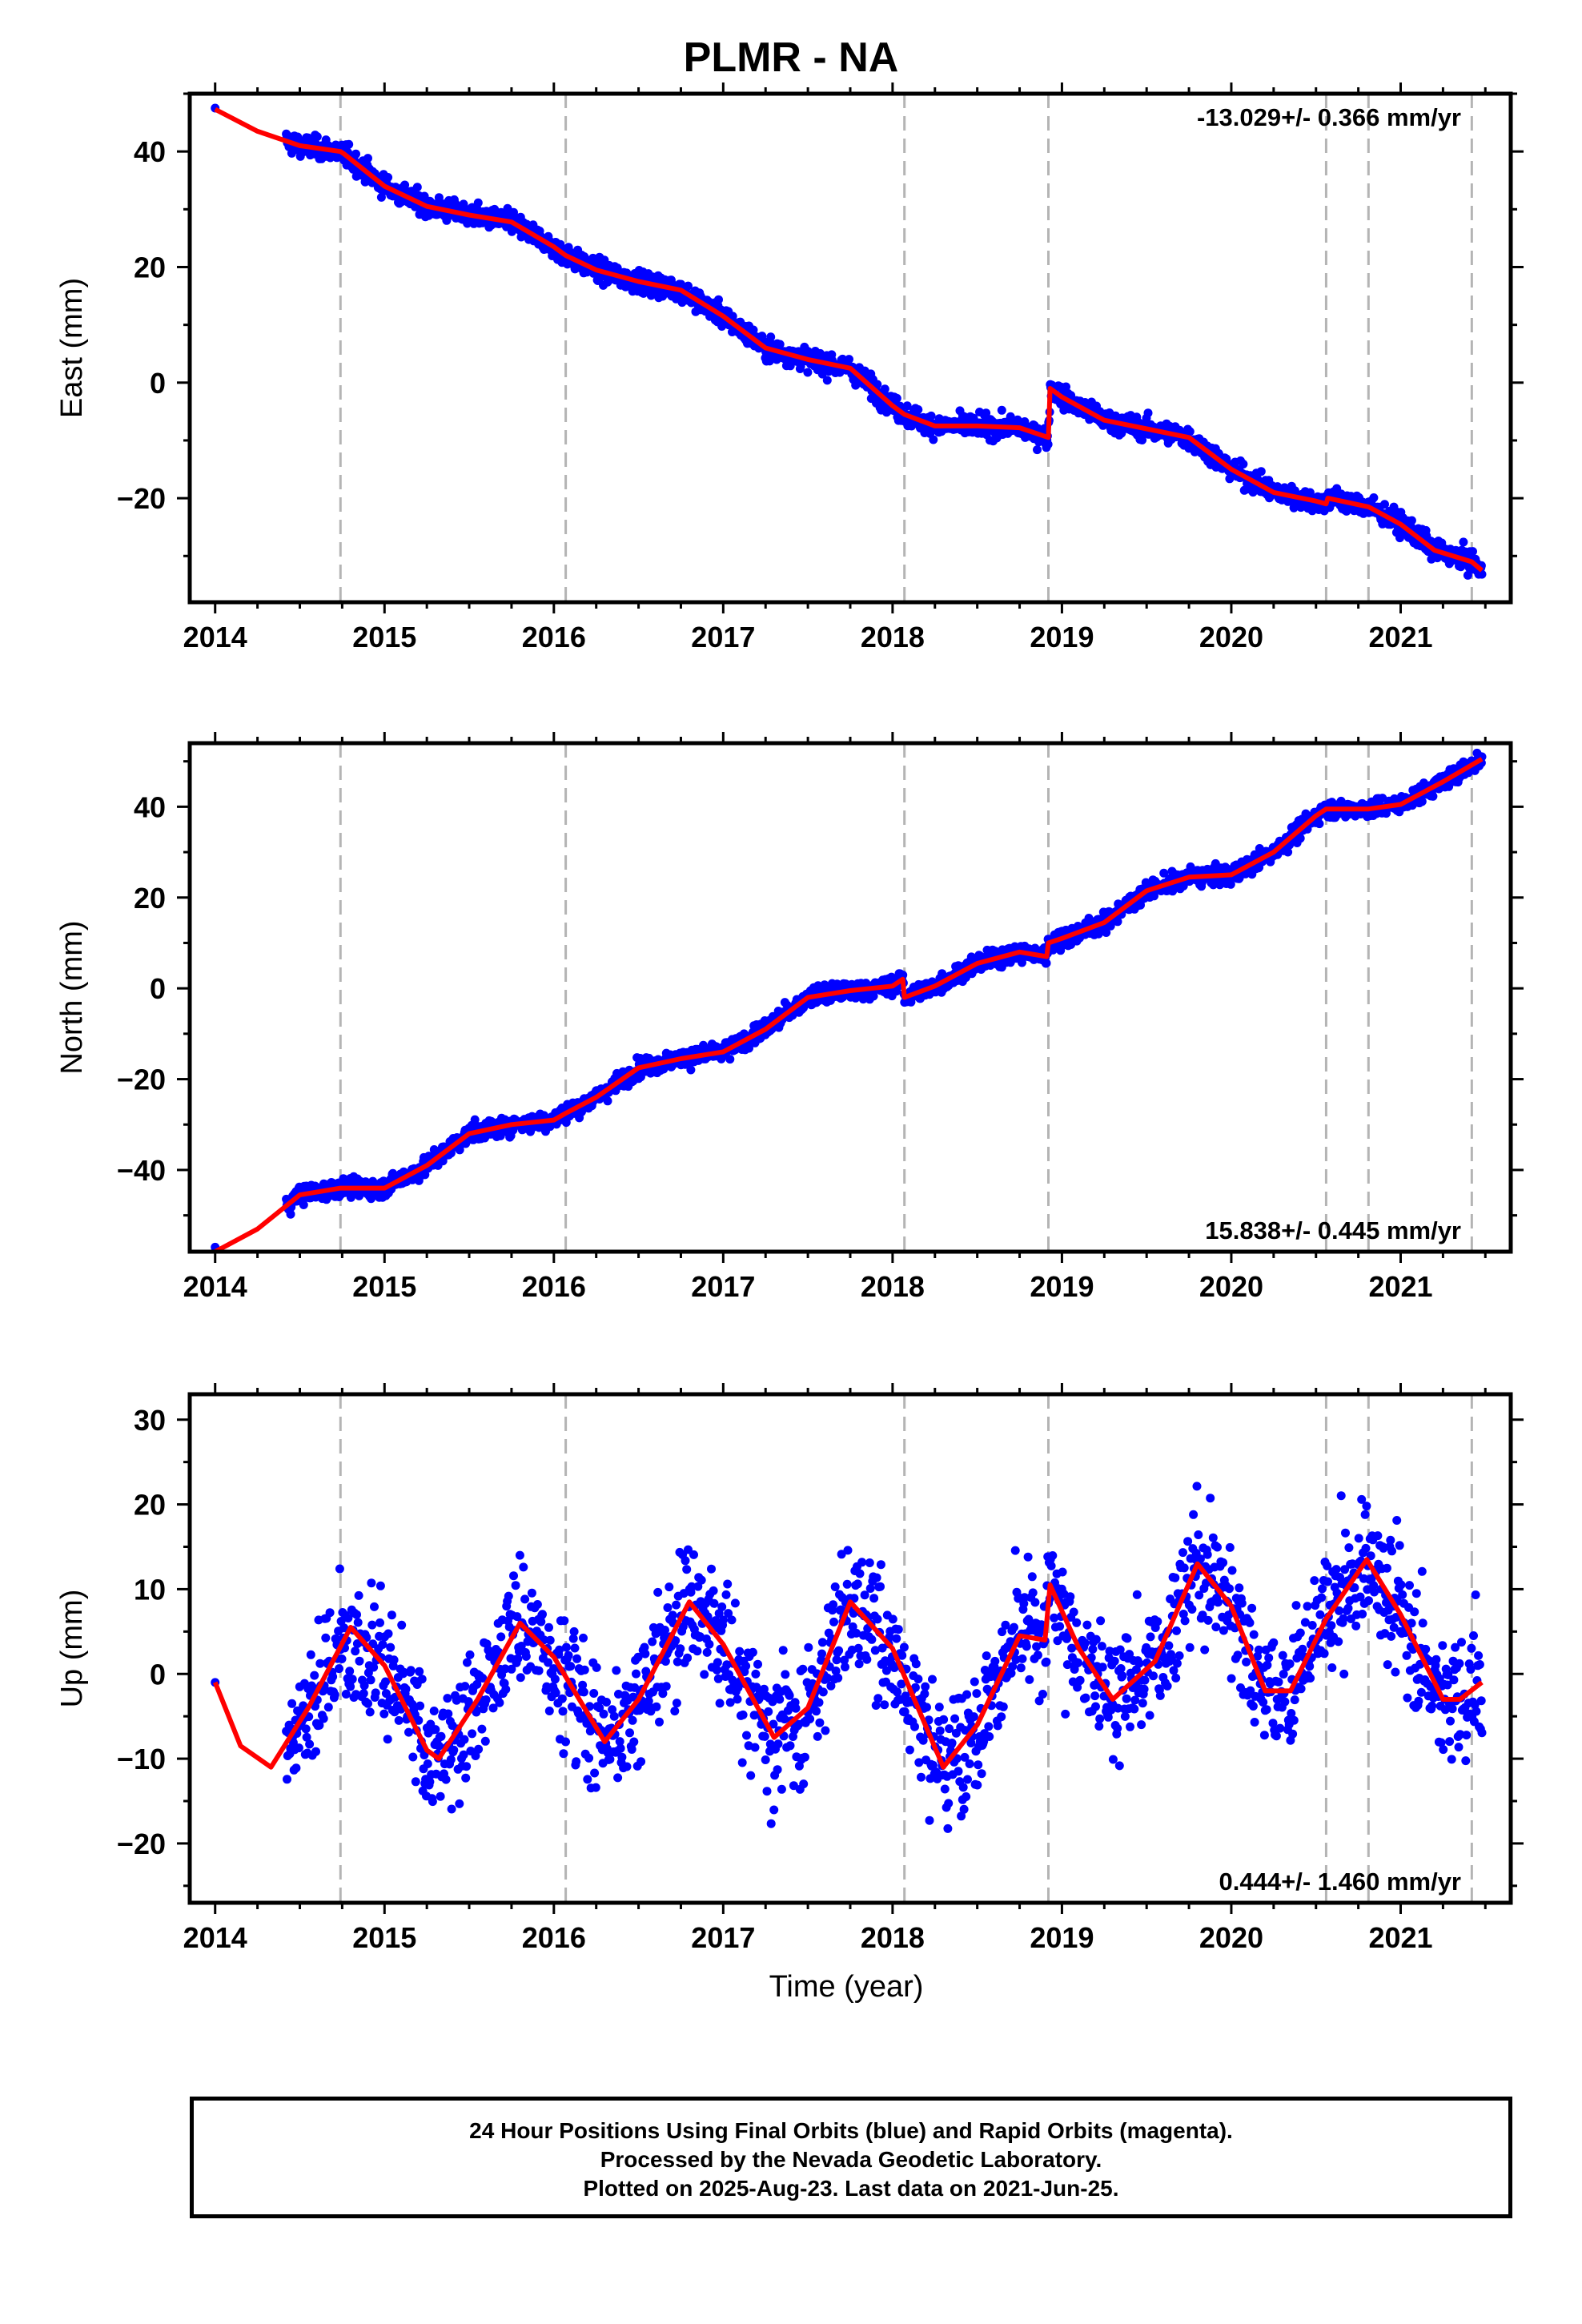 Image resolution: width=1582 pixels, height=2324 pixels. Describe the element at coordinates (1062, 1286) in the screenshot. I see `x-tick-label: 2019` at that location.